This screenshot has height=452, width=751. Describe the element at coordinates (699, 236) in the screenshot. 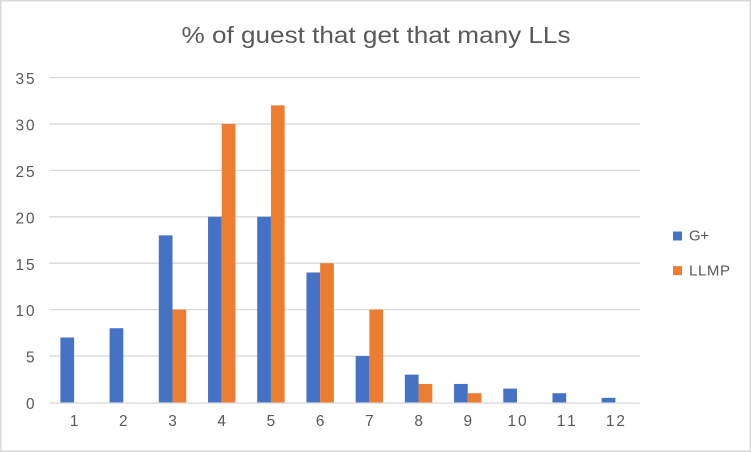

I see `svg-text: G+` at that location.